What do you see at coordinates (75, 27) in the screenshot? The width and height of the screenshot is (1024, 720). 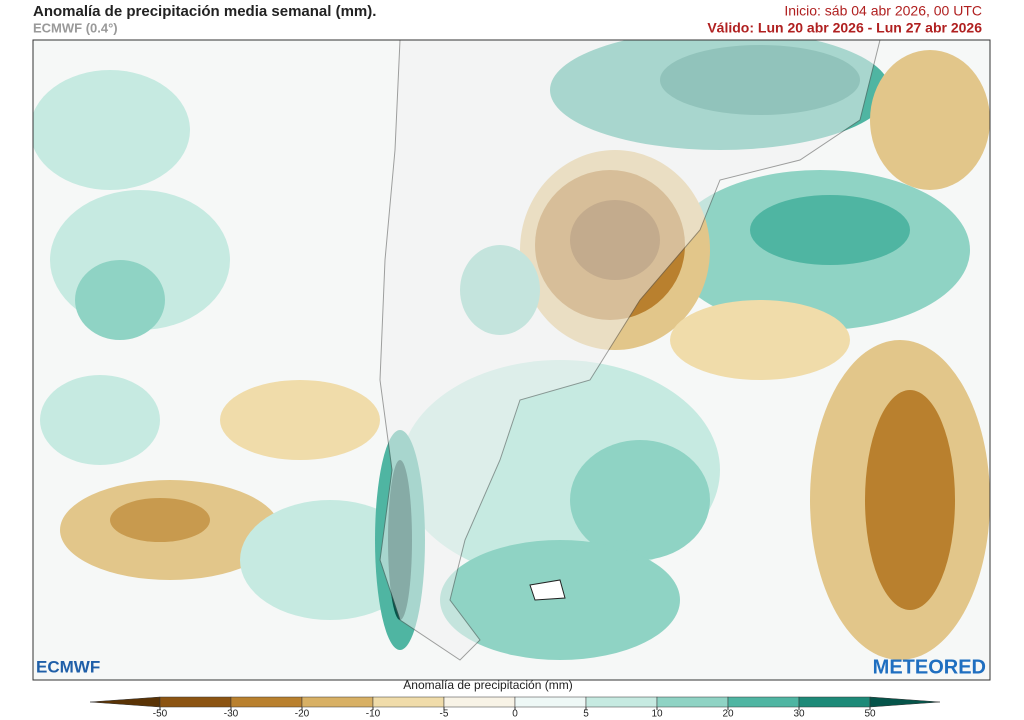 I see `subtitle: ECMWF (0.4°)` at bounding box center [75, 27].